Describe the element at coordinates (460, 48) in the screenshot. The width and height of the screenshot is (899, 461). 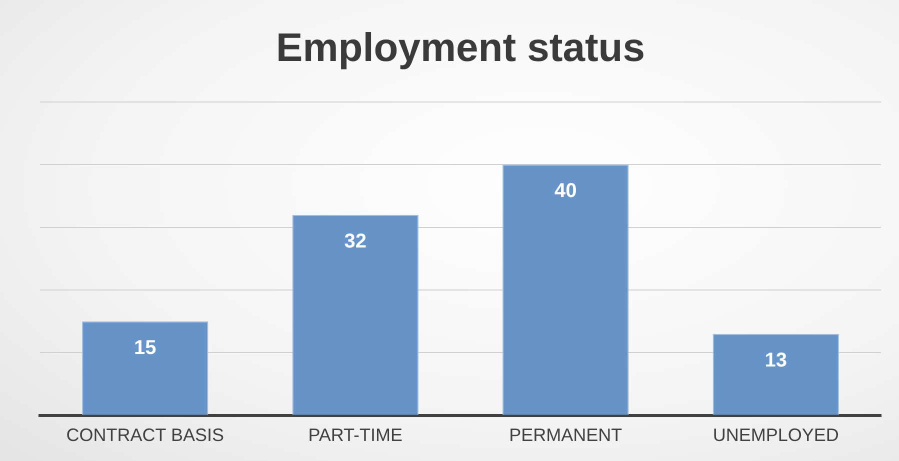
I see `chart-title: Employment status` at that location.